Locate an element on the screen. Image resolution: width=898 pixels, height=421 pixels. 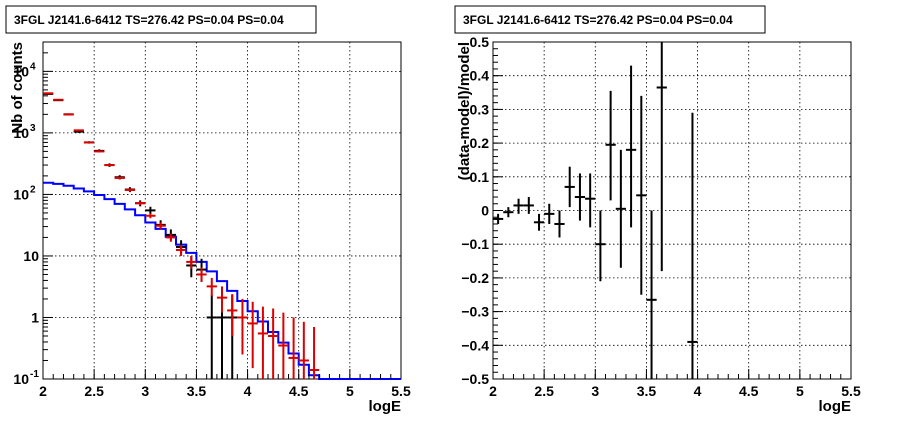
y-tick-label: 0.3 is located at coordinates (480, 109).